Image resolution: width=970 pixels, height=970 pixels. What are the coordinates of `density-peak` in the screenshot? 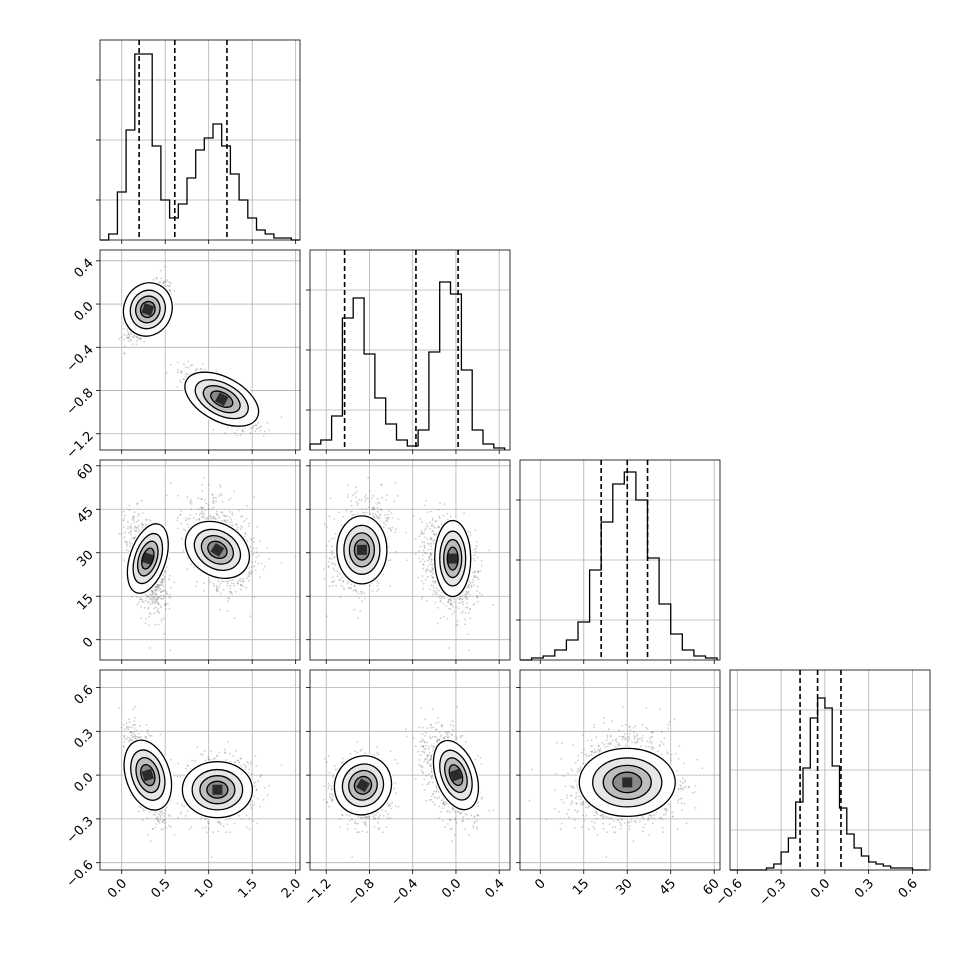 It's located at (217, 549).